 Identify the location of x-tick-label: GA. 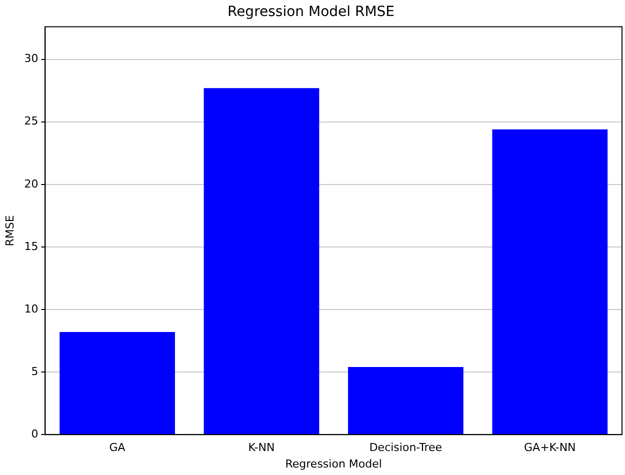
(117, 447).